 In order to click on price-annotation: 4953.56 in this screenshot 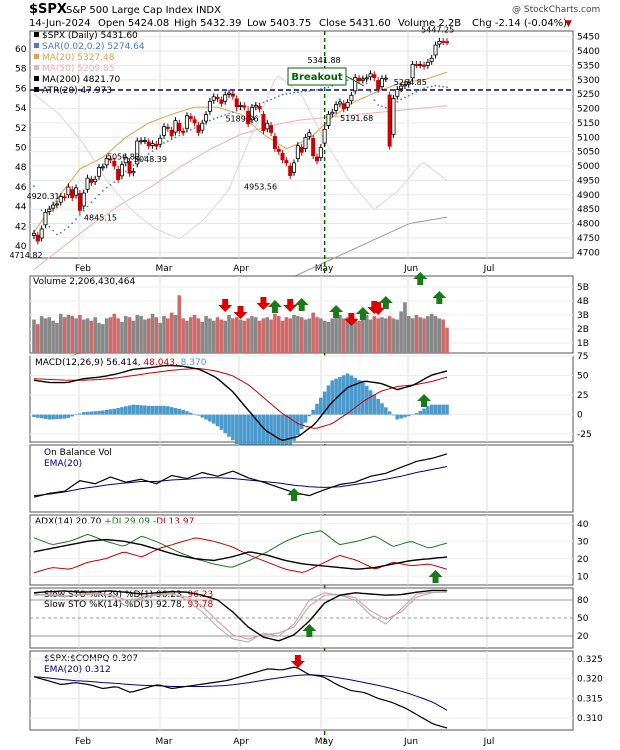, I will do `click(260, 186)`.